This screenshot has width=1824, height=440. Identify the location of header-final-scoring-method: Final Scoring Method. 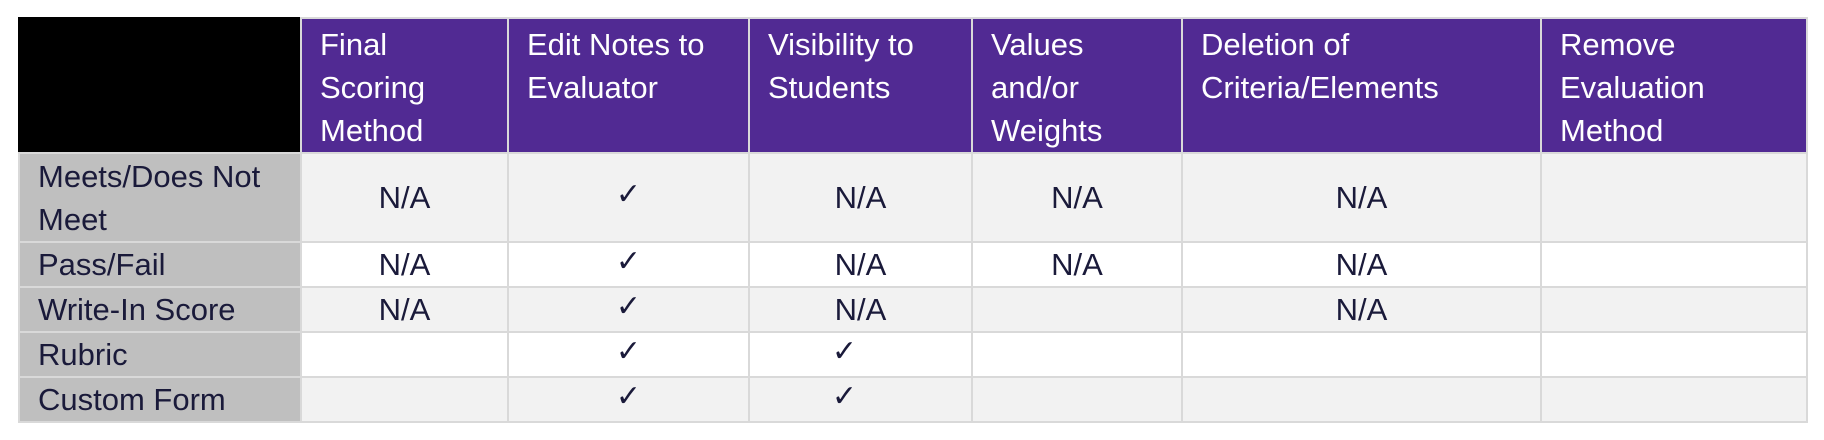
(404, 85).